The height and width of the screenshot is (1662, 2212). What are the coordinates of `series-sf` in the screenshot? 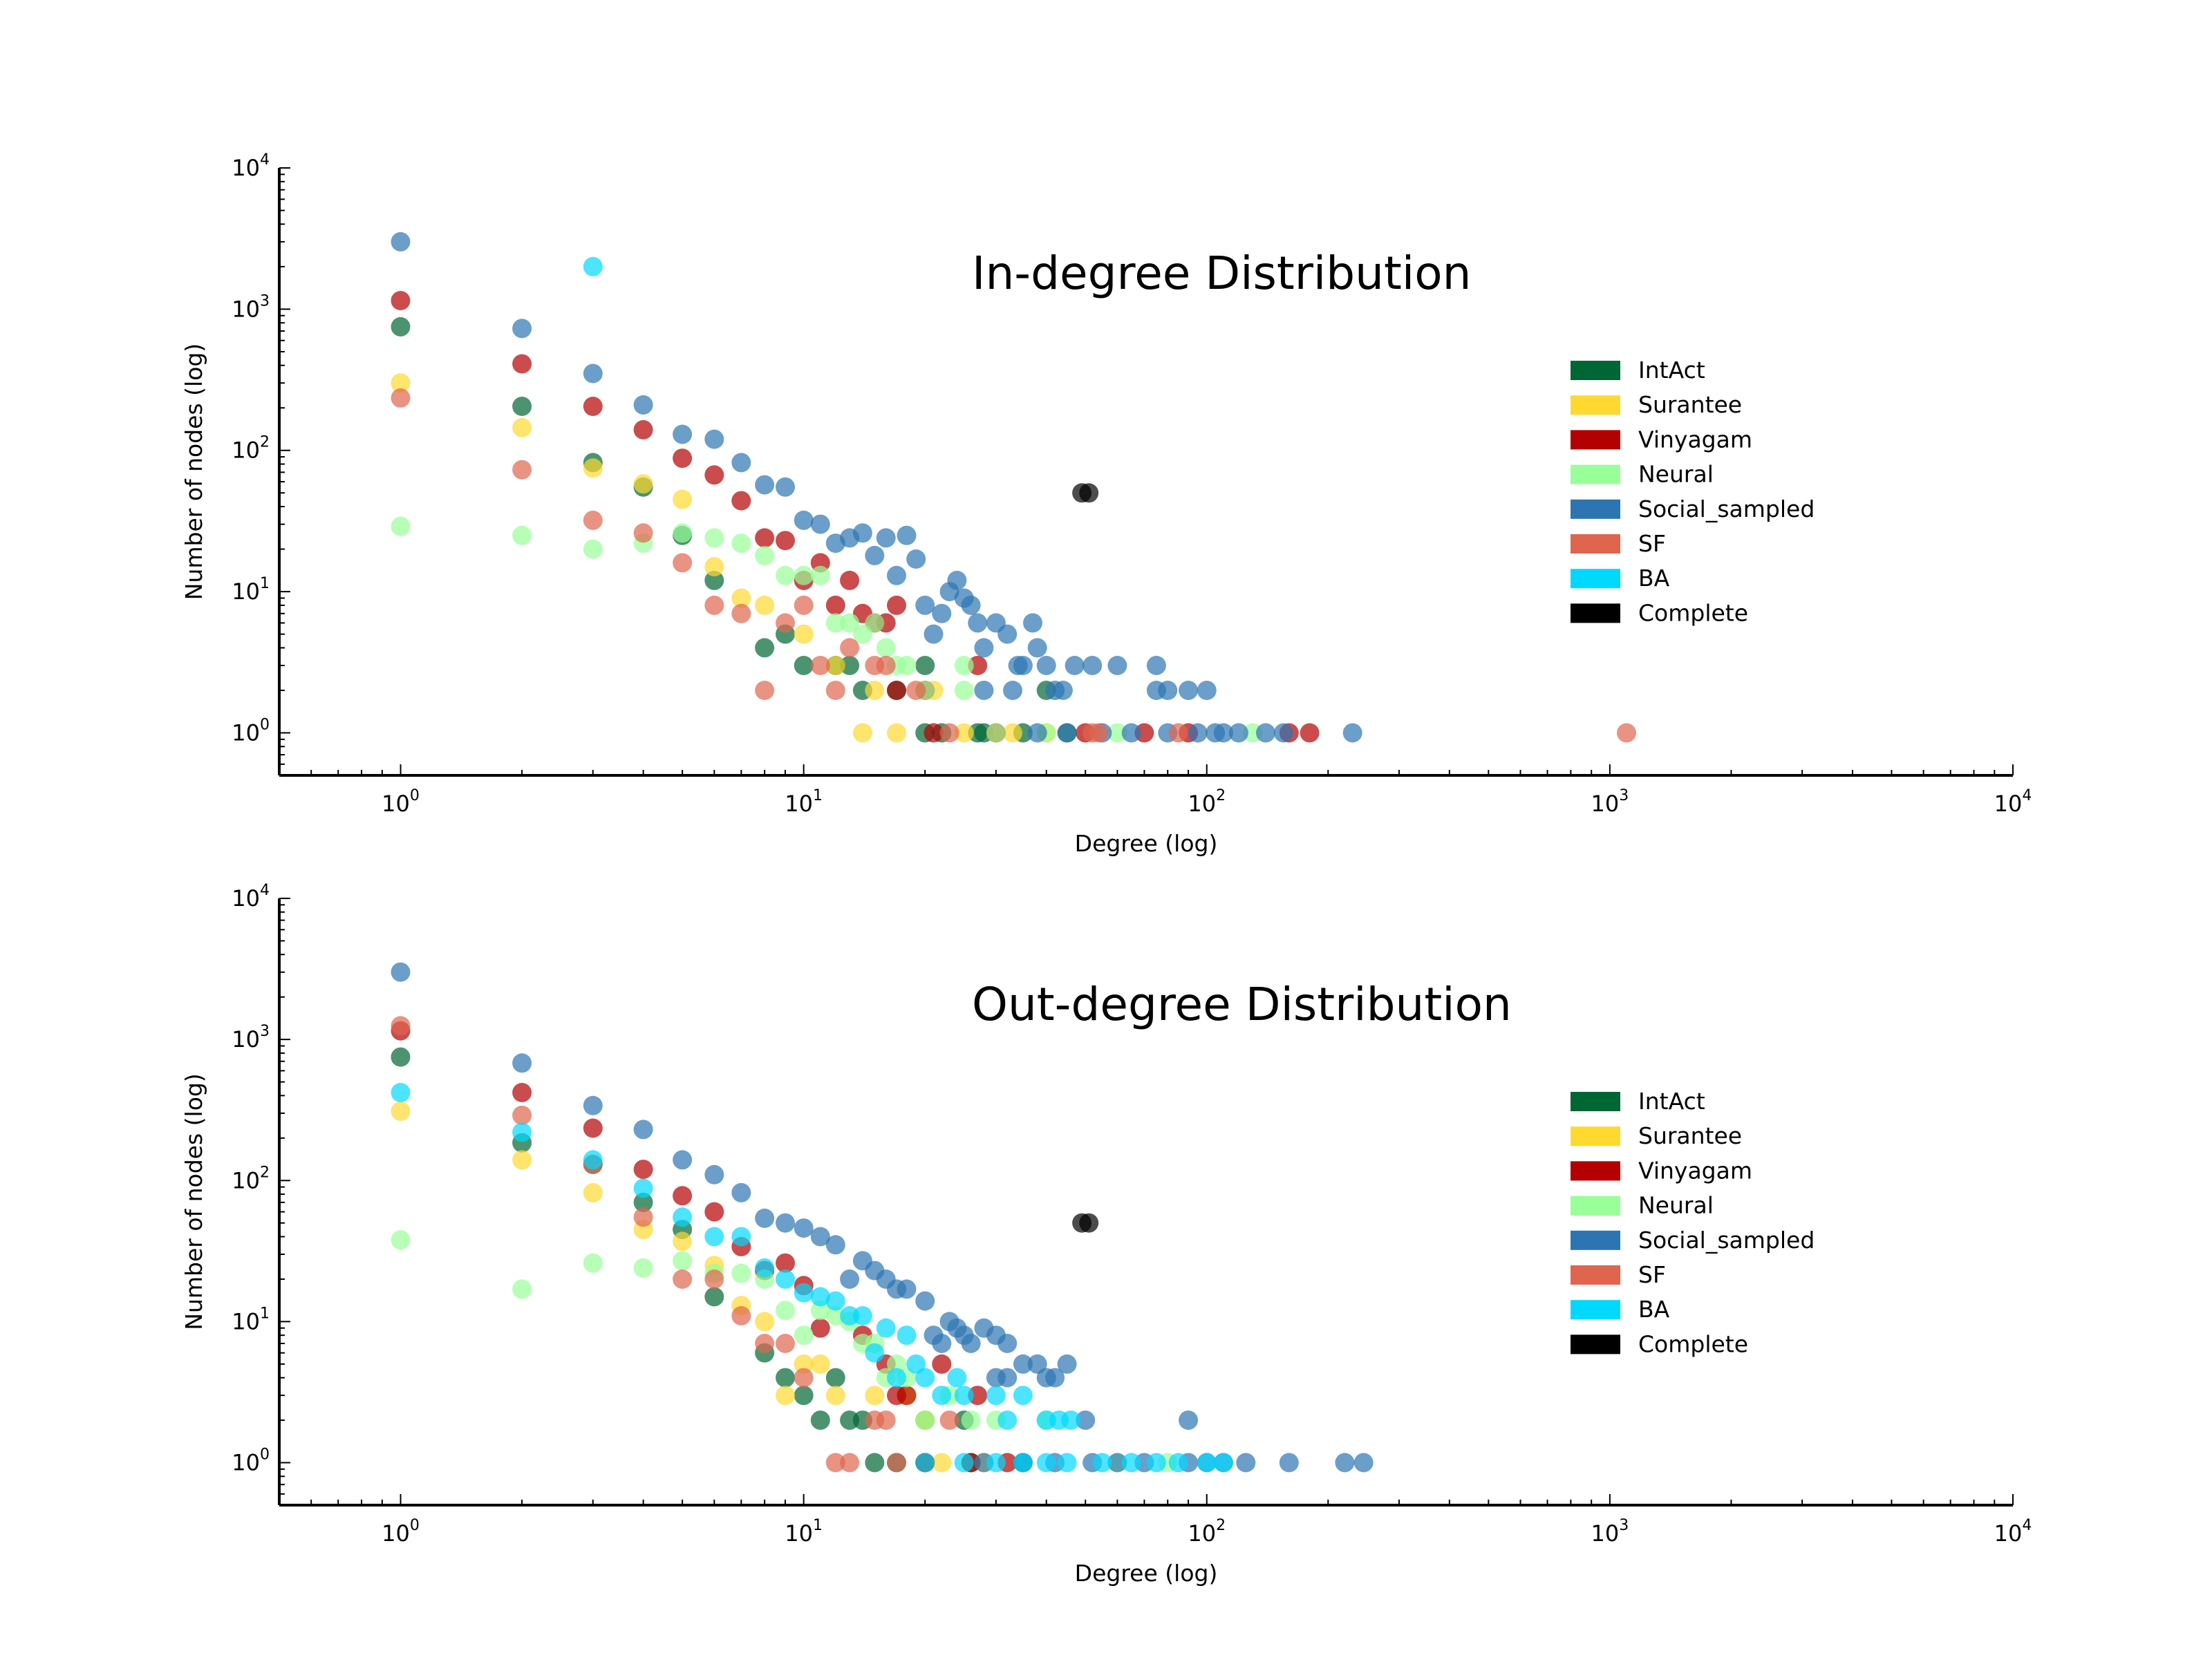 It's located at (675, 1244).